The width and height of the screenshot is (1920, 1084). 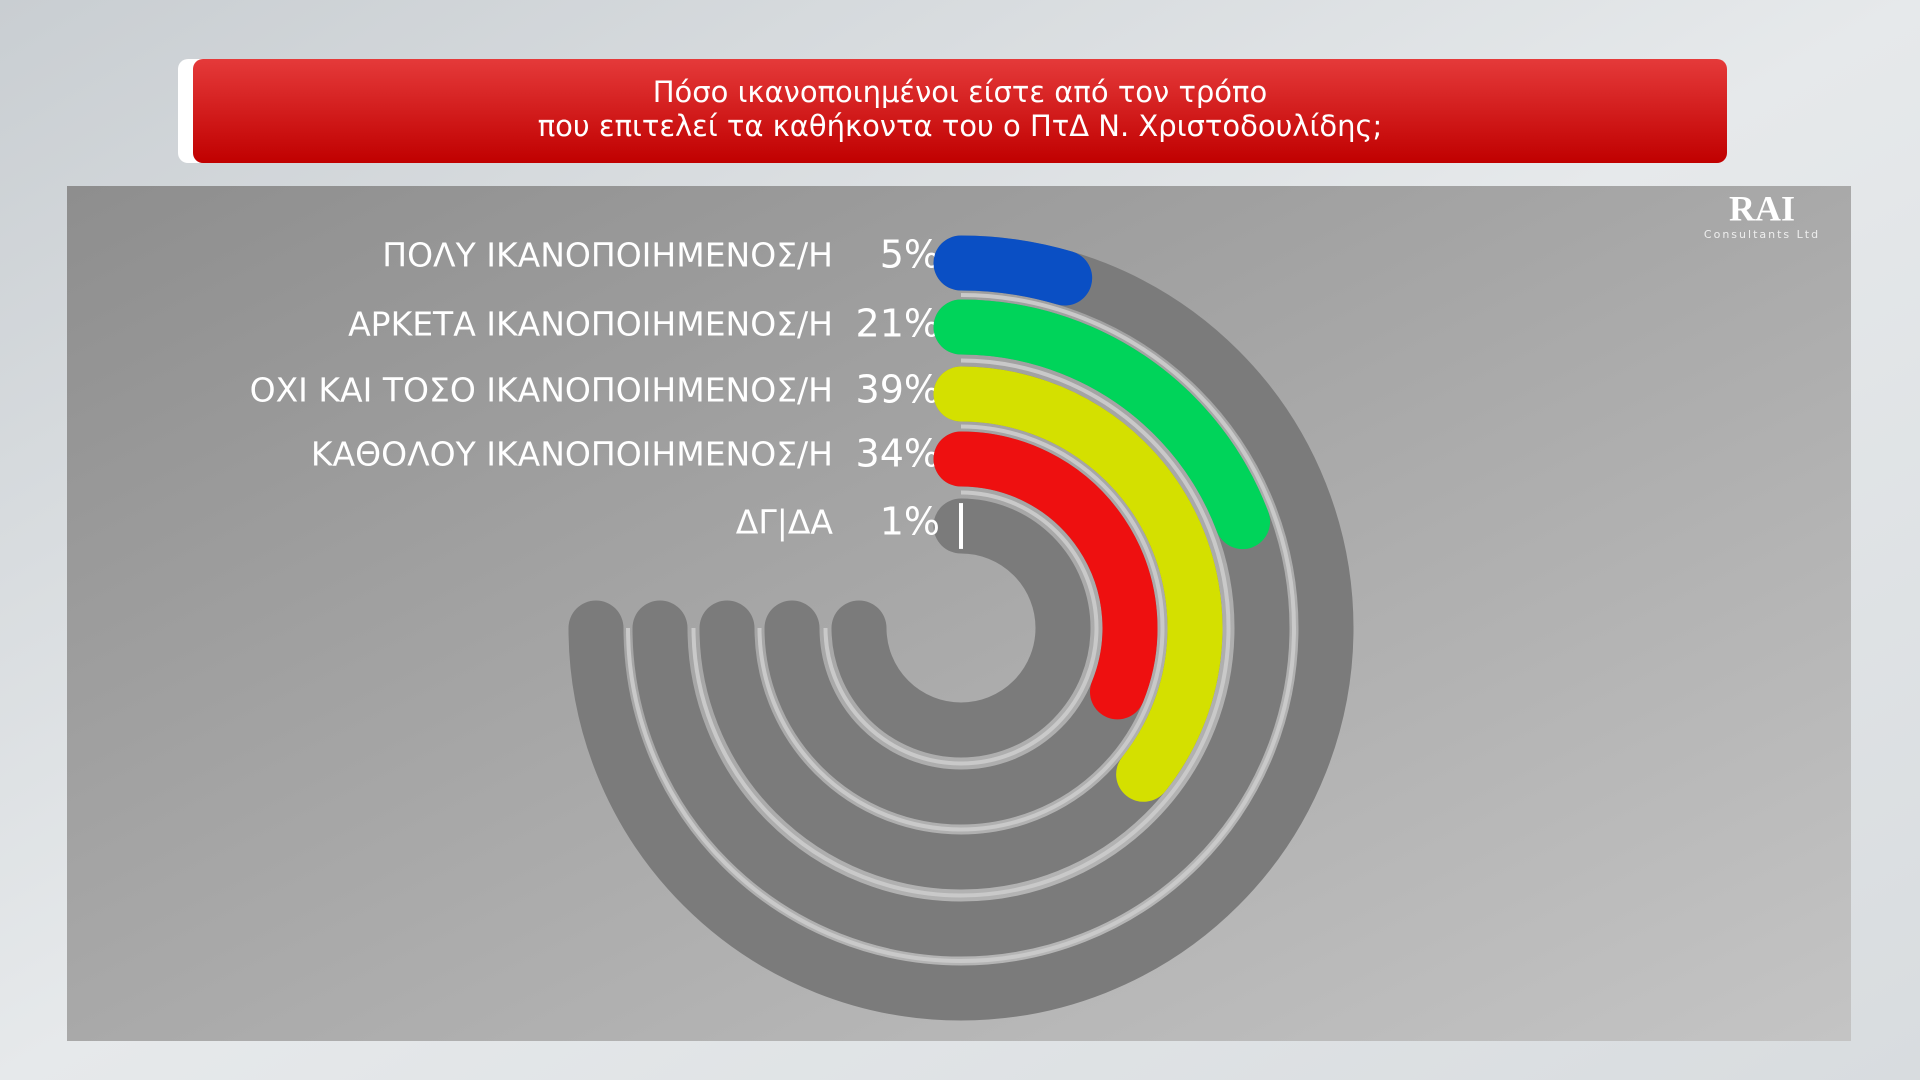 What do you see at coordinates (607, 255) in the screenshot?
I see `category-label: ΠΟΛΥ ΙΚΑΝΟΠΟΙΗΜΕΝΟΣ/Η` at bounding box center [607, 255].